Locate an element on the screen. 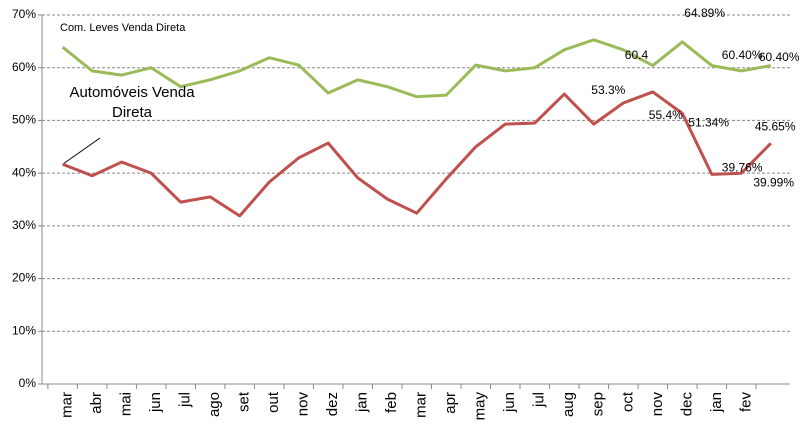  data-label: 53.3% is located at coordinates (608, 90).